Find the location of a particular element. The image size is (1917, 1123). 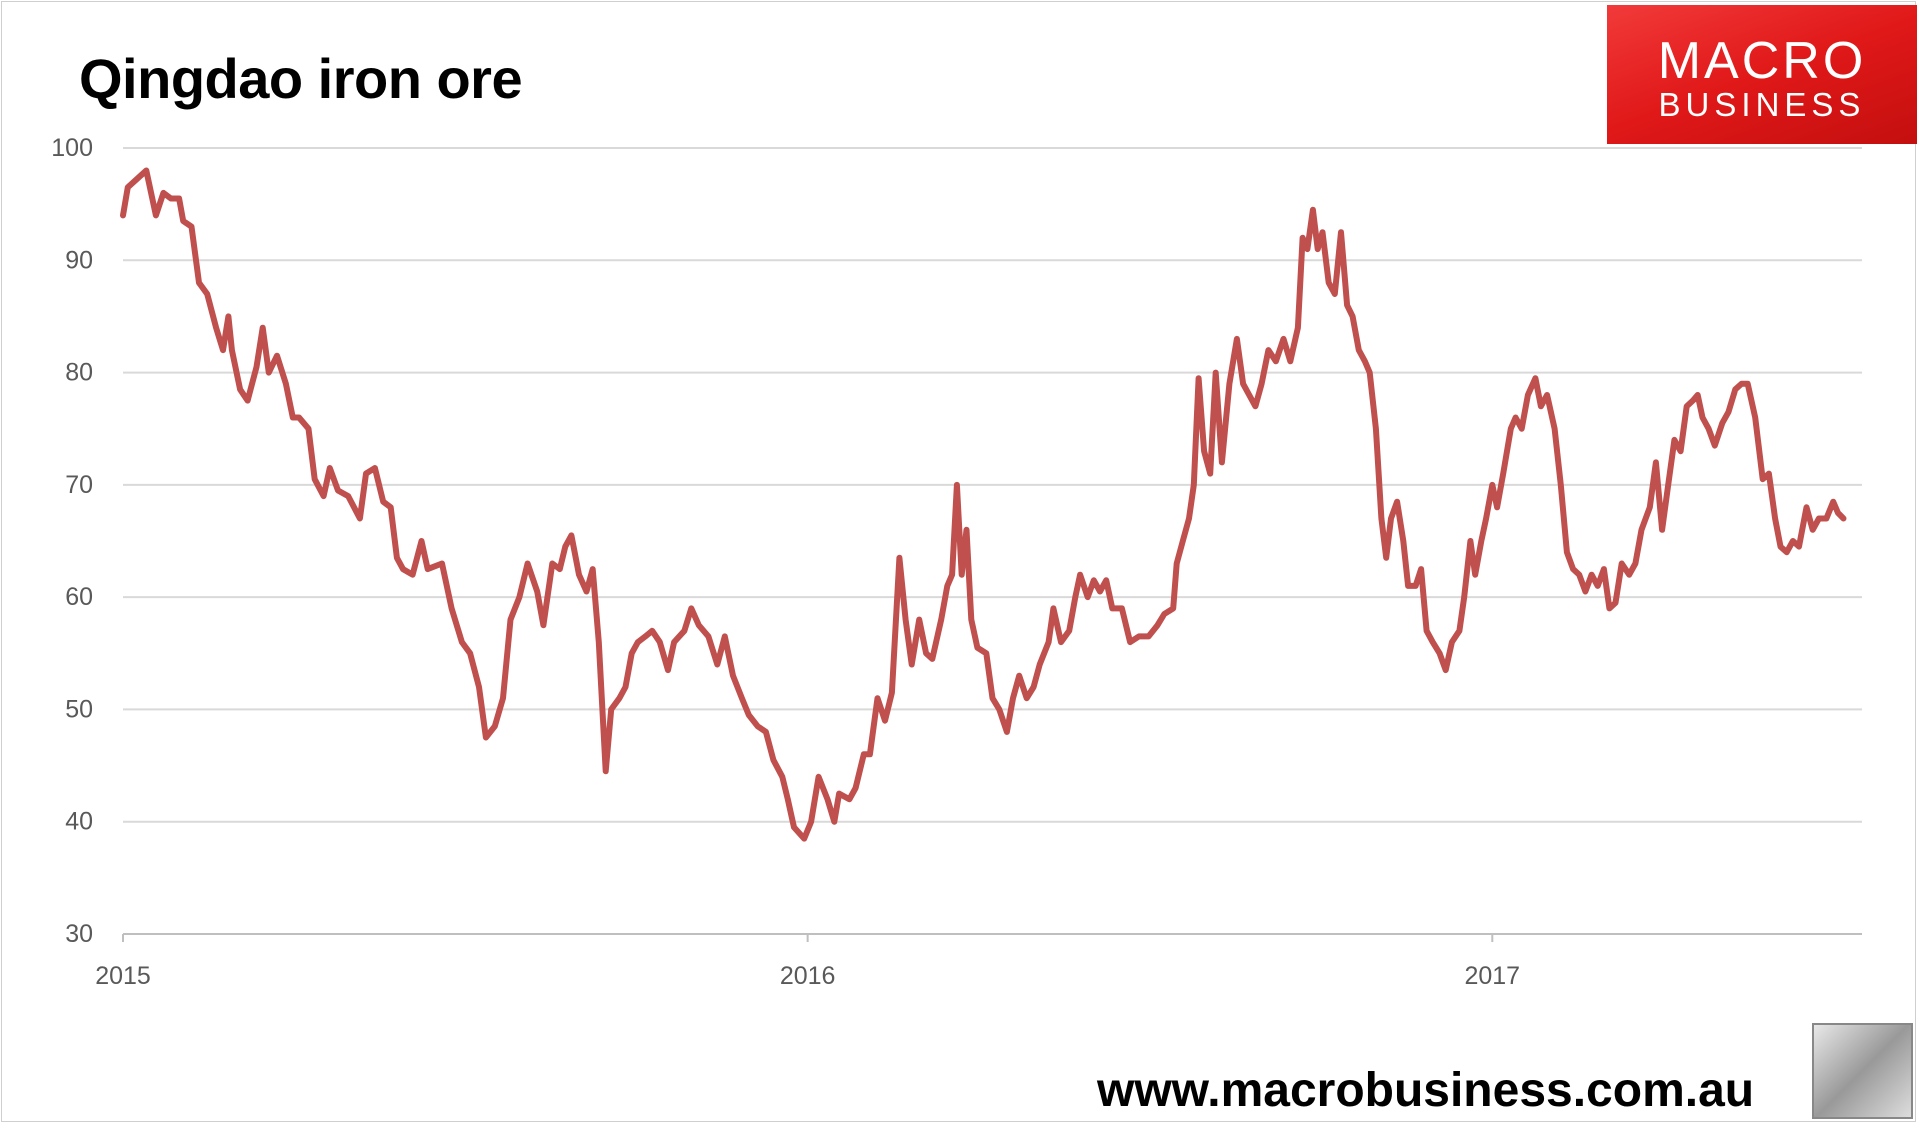

x-tick-label: 2016 is located at coordinates (808, 976).